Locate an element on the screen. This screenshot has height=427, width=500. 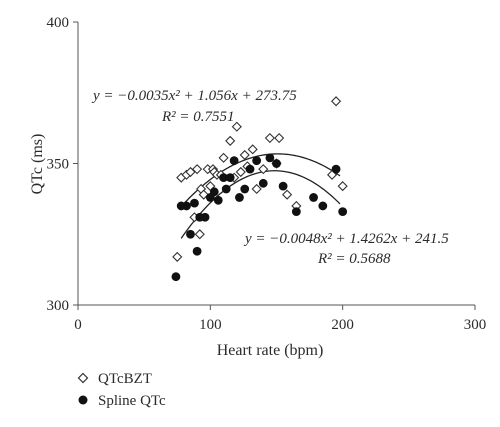
x-tick-label: 300 is located at coordinates (475, 325).